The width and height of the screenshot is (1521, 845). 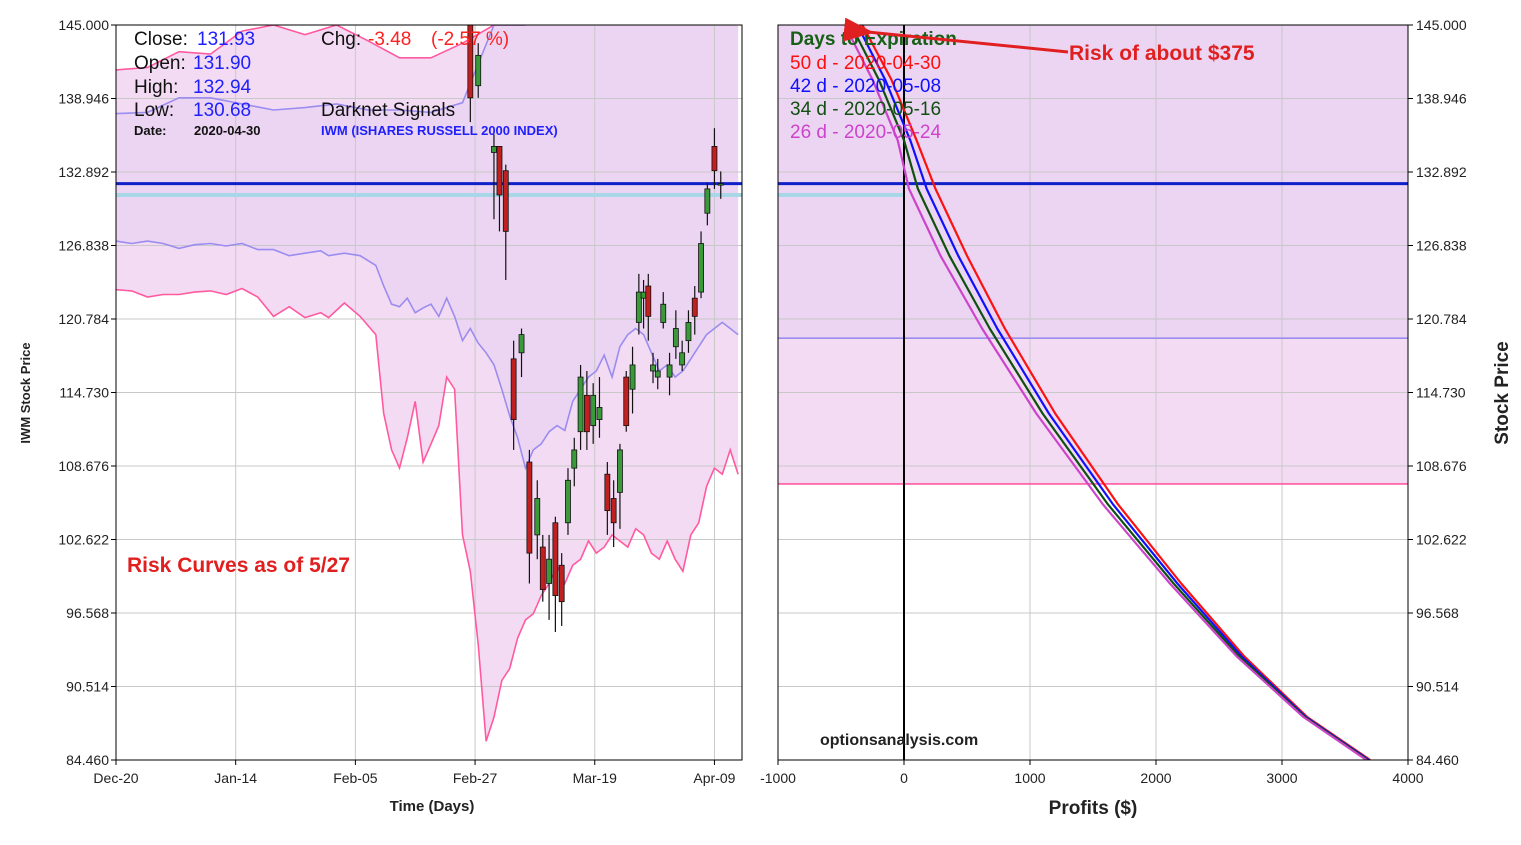 I want to click on risk-y-tick-label-3: 126.838, so click(x=1441, y=246).